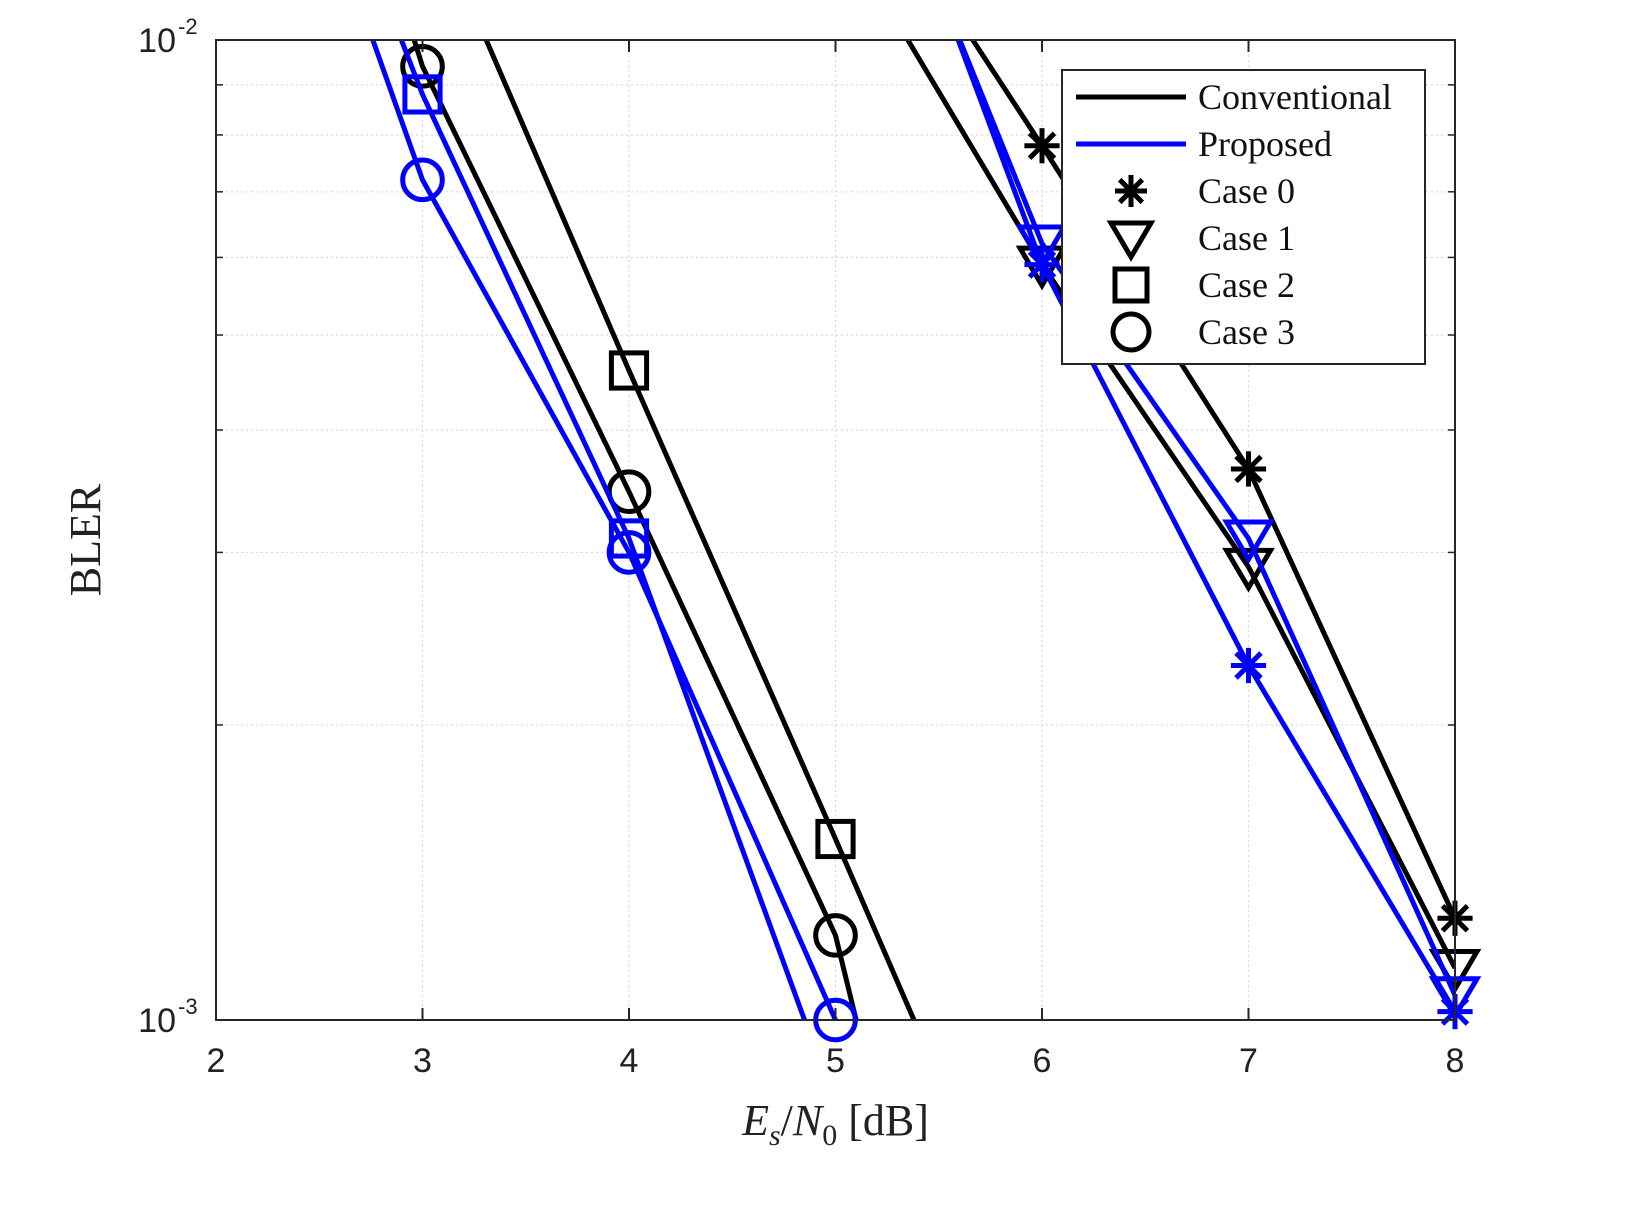  What do you see at coordinates (1265, 144) in the screenshot?
I see `legend-label: Proposed` at bounding box center [1265, 144].